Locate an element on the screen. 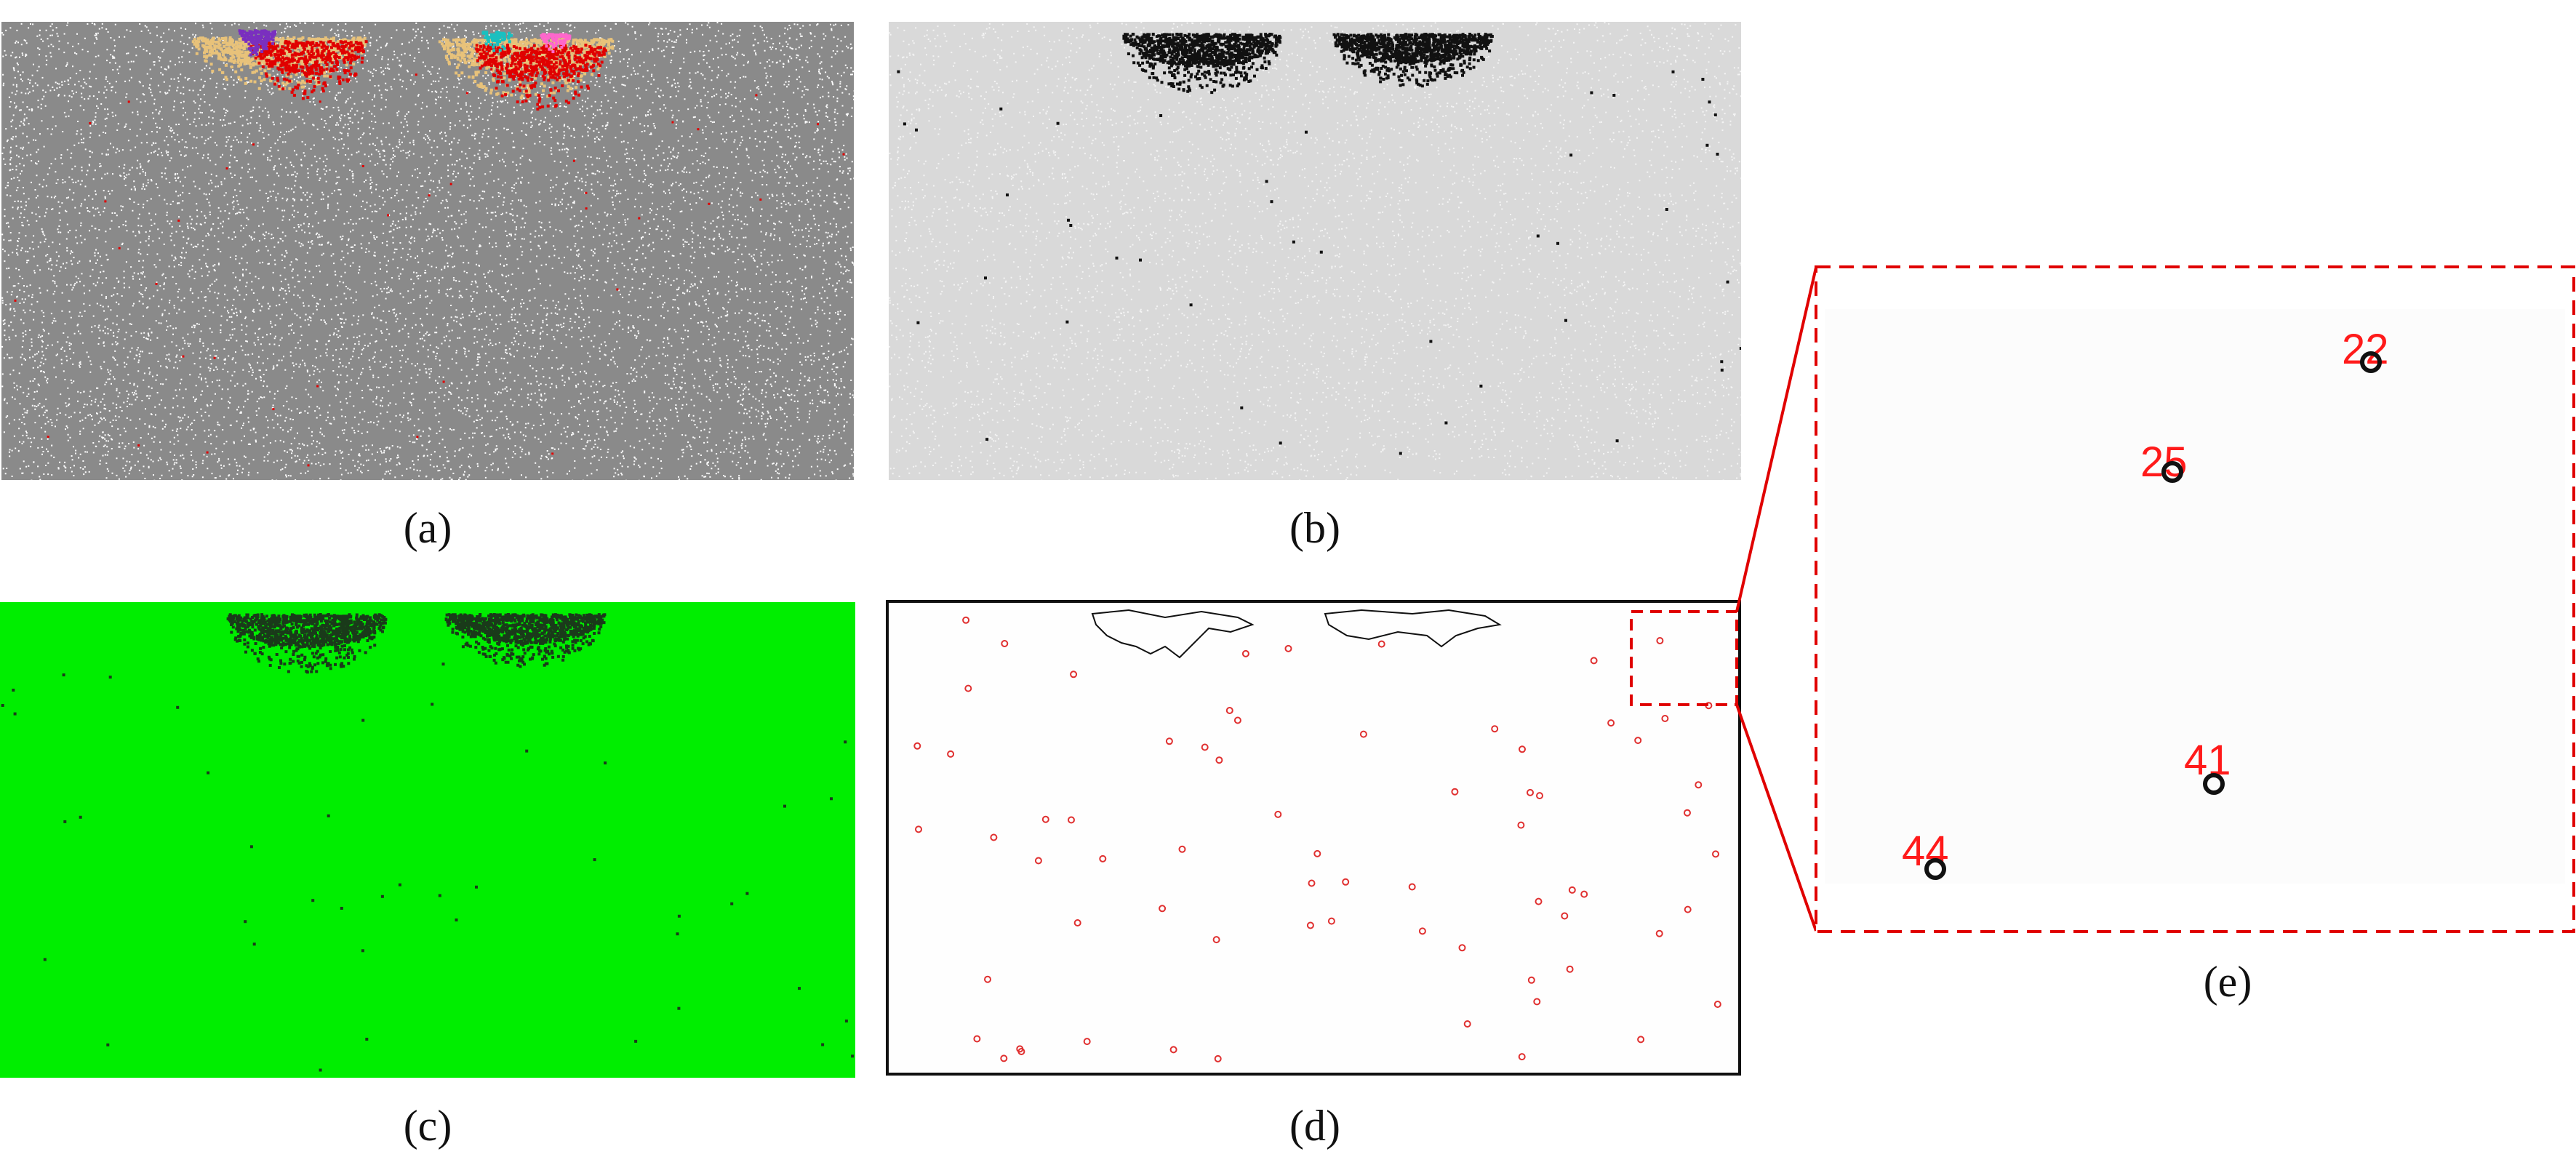 This screenshot has height=1157, width=2576. panel-b-canvas is located at coordinates (1315, 251).